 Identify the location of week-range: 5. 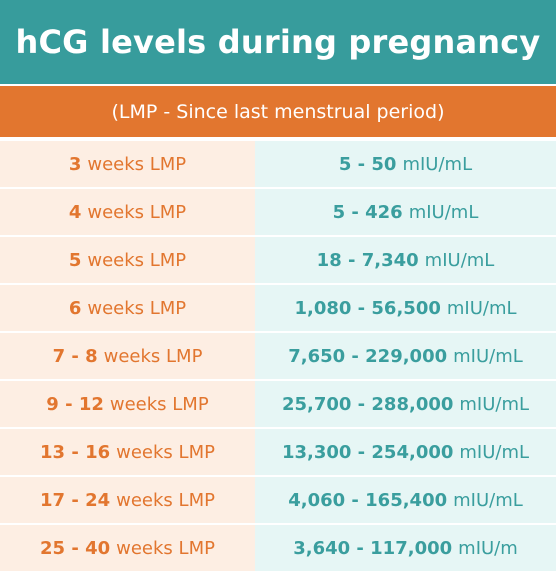
(75, 260).